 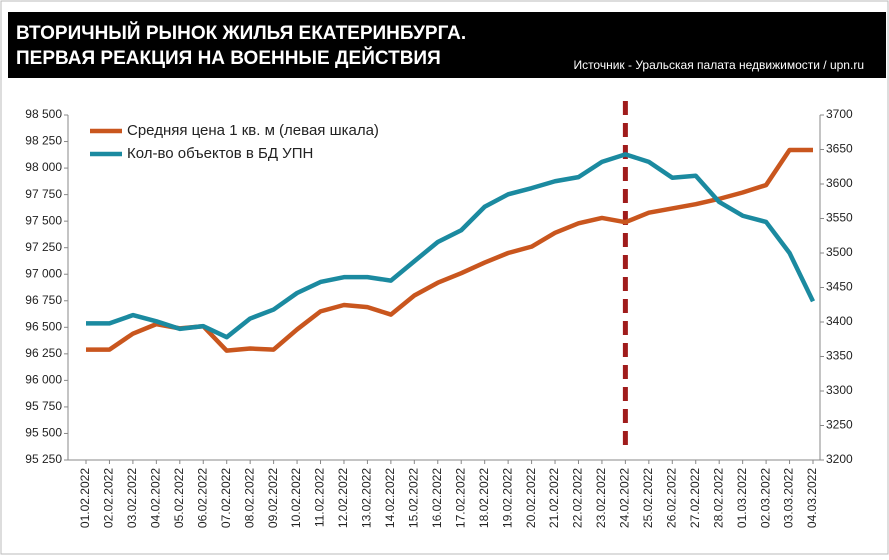 What do you see at coordinates (241, 33) in the screenshot?
I see `chart-title: ВТОРИЧНЫЙ РЫНОК ЖИЛЬЯ ЕКАТЕРИНБУРГА.` at bounding box center [241, 33].